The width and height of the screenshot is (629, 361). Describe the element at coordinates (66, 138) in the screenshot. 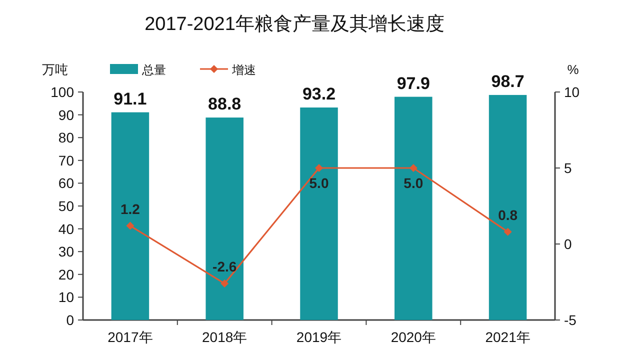

I see `y-tick-label: 80` at that location.